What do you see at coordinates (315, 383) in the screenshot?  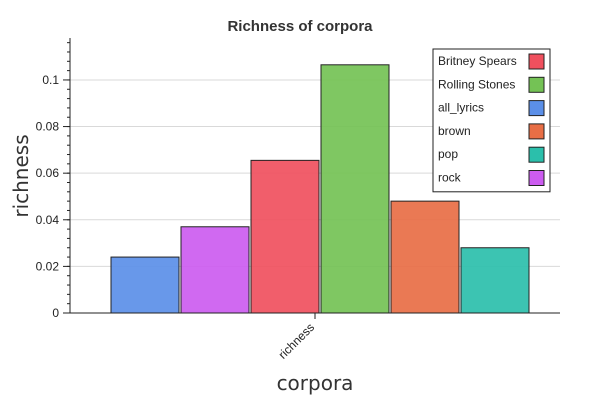 I see `x-axis-label: corpora` at bounding box center [315, 383].